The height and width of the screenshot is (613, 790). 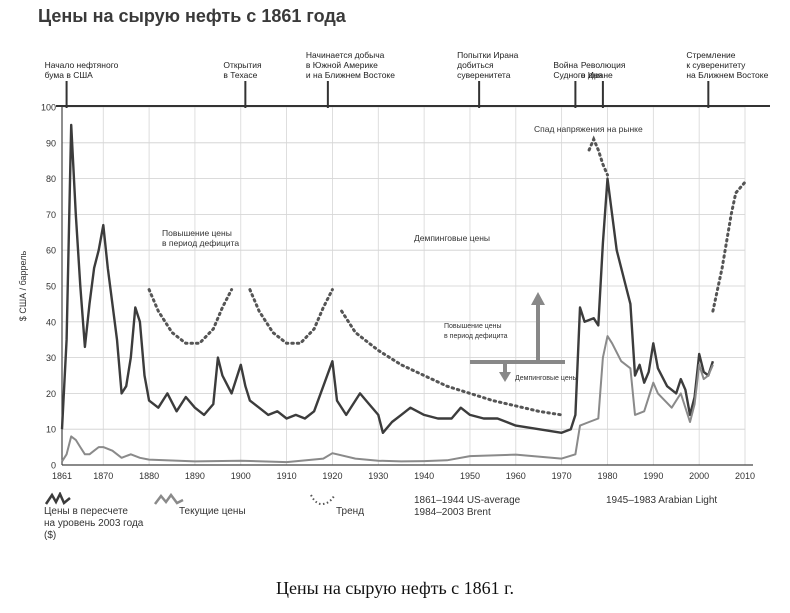 I want to click on timeline-event-label: бума в США, so click(x=69, y=75).